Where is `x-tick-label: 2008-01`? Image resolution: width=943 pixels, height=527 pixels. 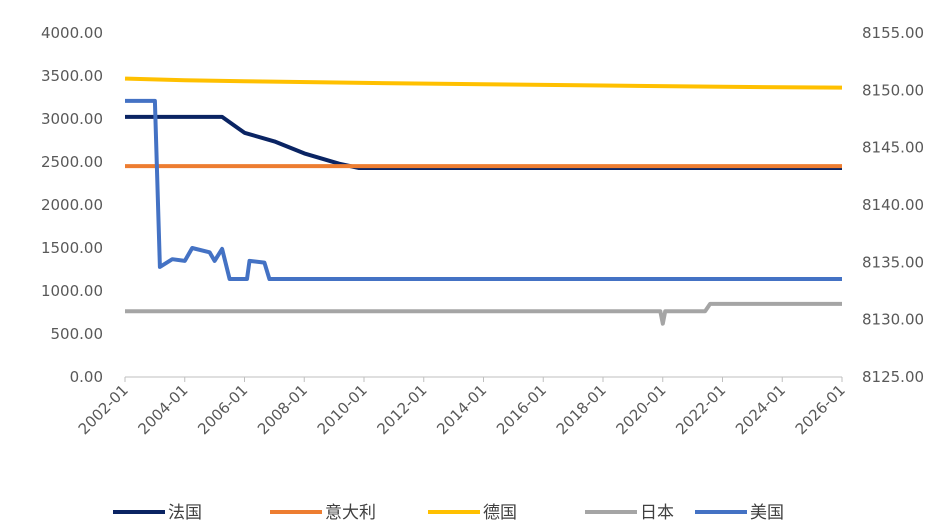 x-tick-label: 2008-01 is located at coordinates (282, 409).